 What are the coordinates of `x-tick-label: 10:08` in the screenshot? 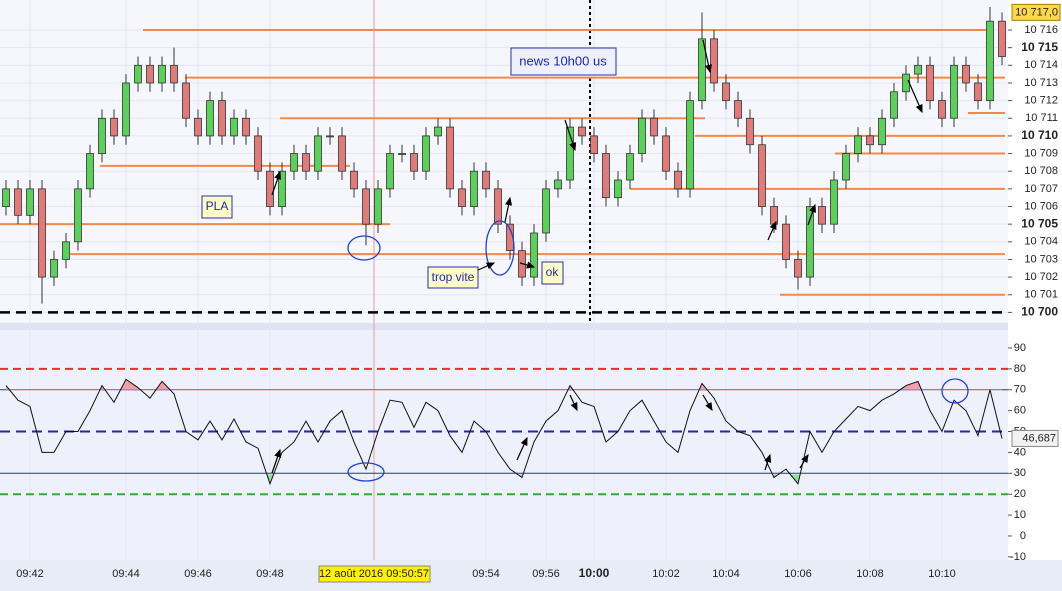 It's located at (870, 574).